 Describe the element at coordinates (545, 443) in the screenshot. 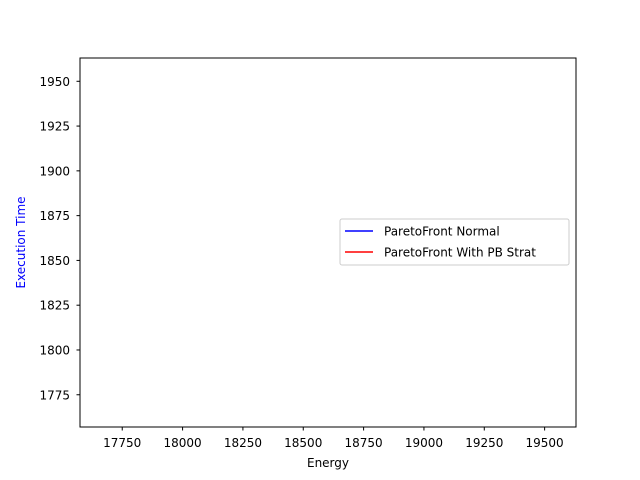

I see `x-tick-label: 19500` at that location.